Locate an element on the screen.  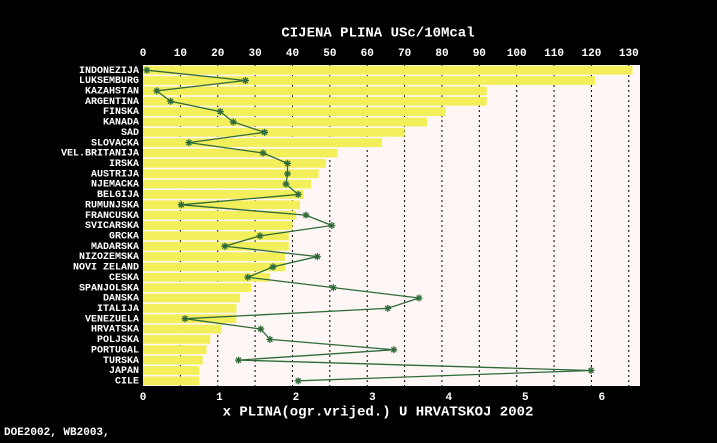
category-label: CESKA is located at coordinates (124, 278).